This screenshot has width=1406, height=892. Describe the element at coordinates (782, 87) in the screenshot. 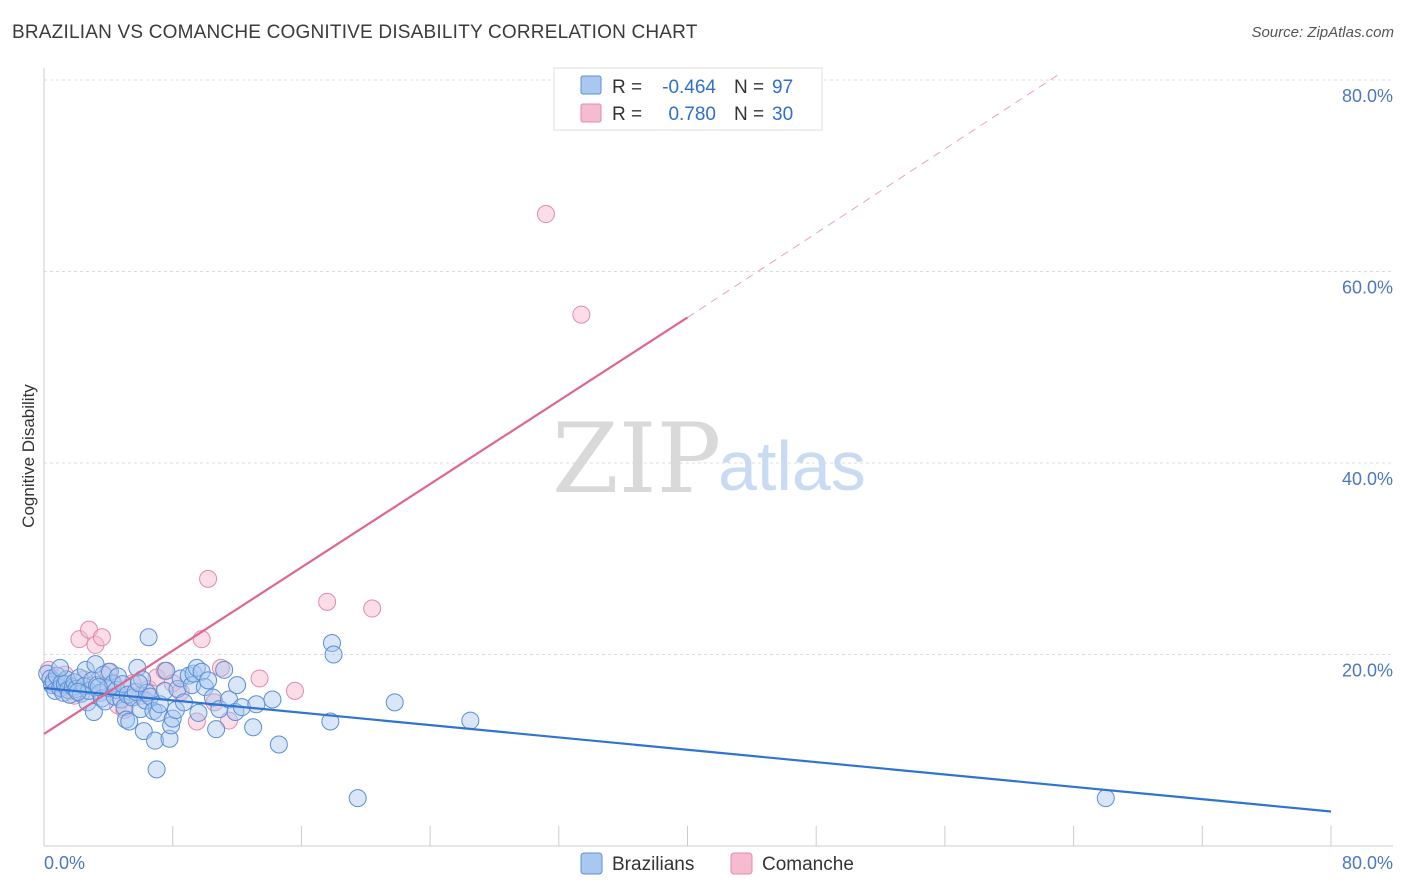

I see `legend-n-value-brazilians: 97` at that location.